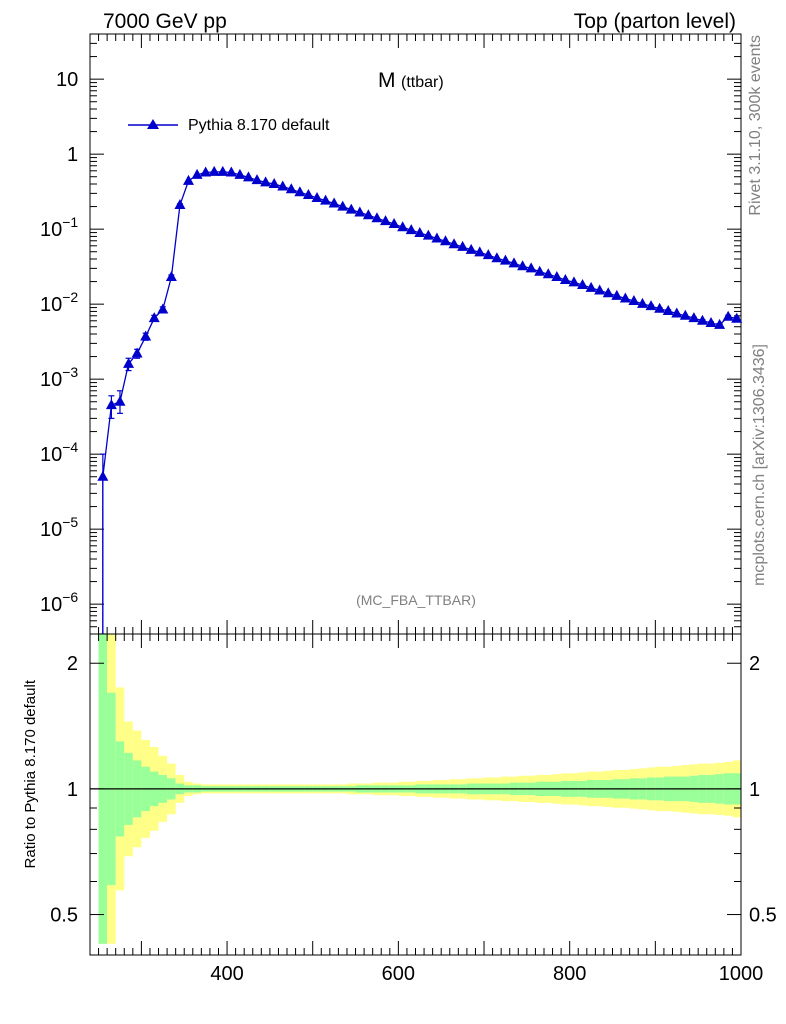  What do you see at coordinates (59, 302) in the screenshot?
I see `y-tick-label: 10⁻²` at bounding box center [59, 302].